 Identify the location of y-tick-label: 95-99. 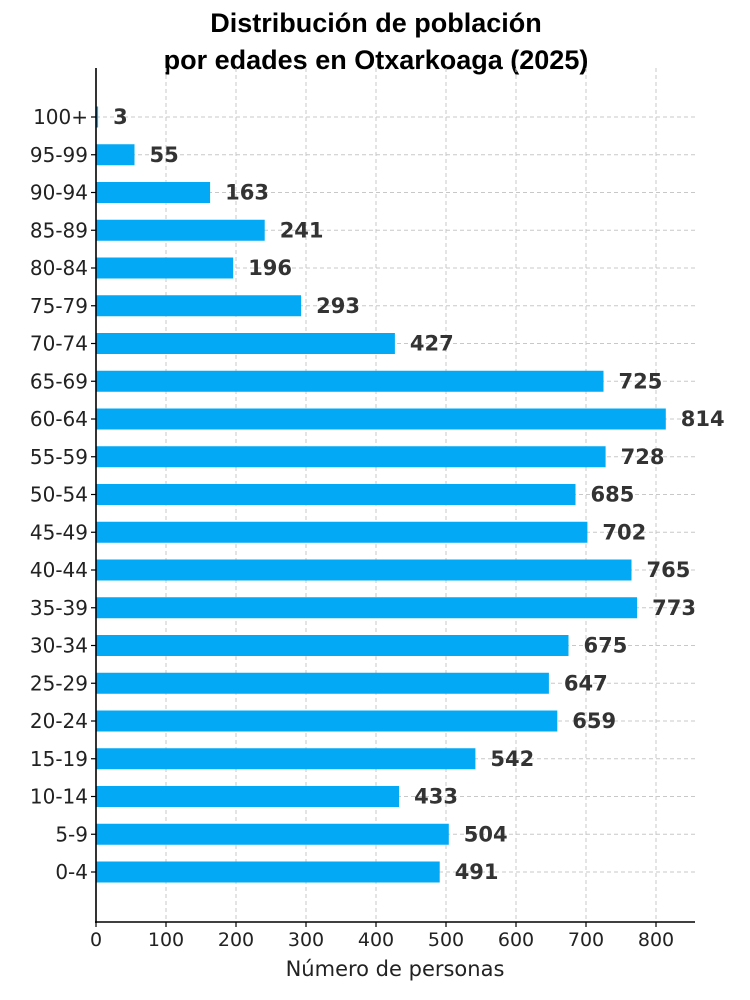
(59, 155).